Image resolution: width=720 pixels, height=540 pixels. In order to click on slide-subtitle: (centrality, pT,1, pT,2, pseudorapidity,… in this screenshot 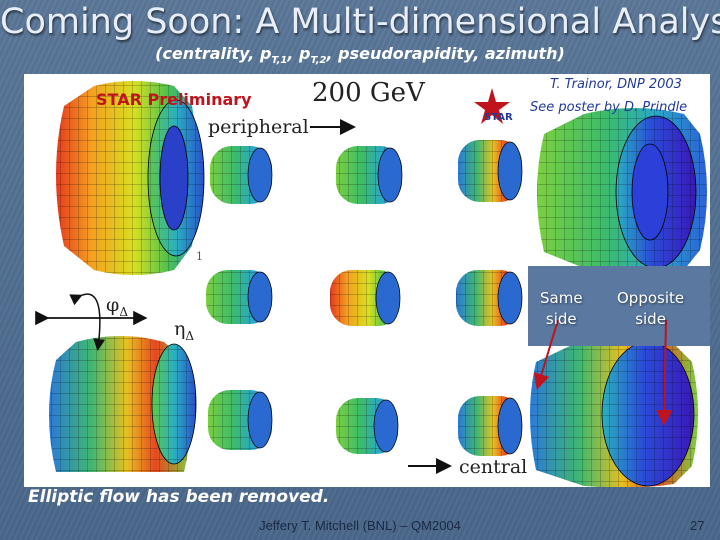, I will do `click(360, 55)`.